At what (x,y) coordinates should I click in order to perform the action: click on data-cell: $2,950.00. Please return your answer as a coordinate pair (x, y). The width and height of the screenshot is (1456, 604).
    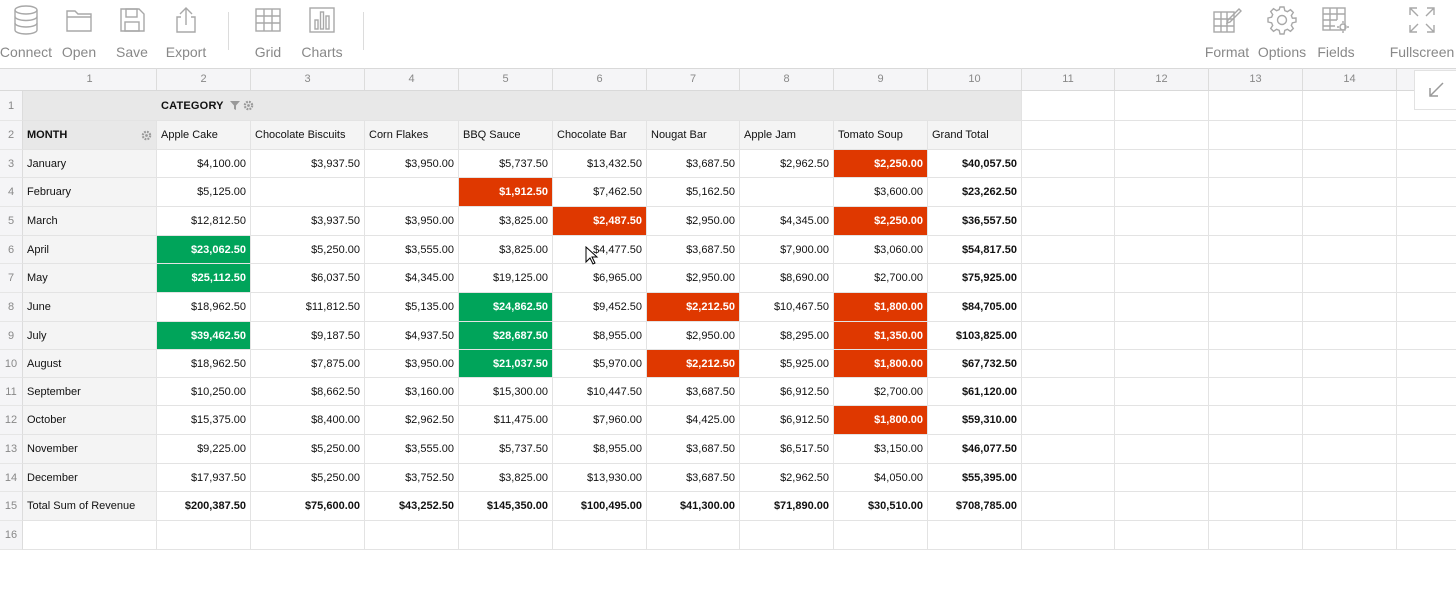
    Looking at the image, I should click on (693, 221).